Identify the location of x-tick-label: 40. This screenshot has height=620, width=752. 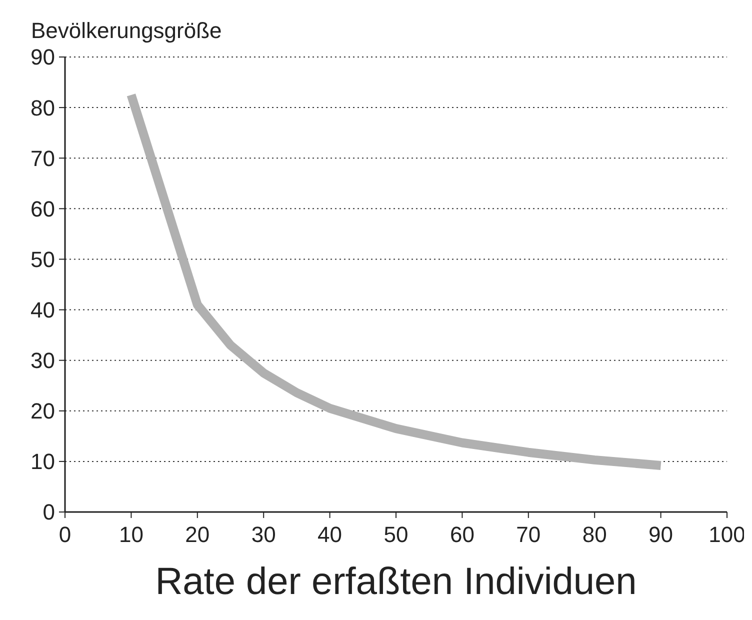
(330, 534).